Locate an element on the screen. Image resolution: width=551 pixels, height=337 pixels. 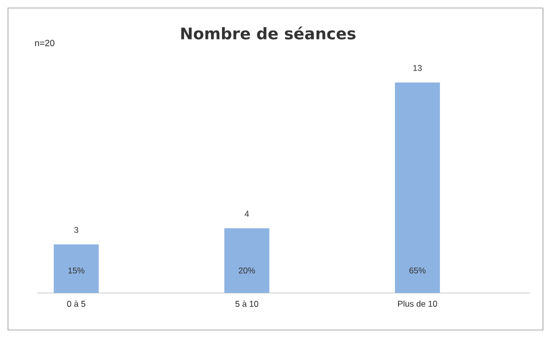
annotation: 65% is located at coordinates (417, 270).